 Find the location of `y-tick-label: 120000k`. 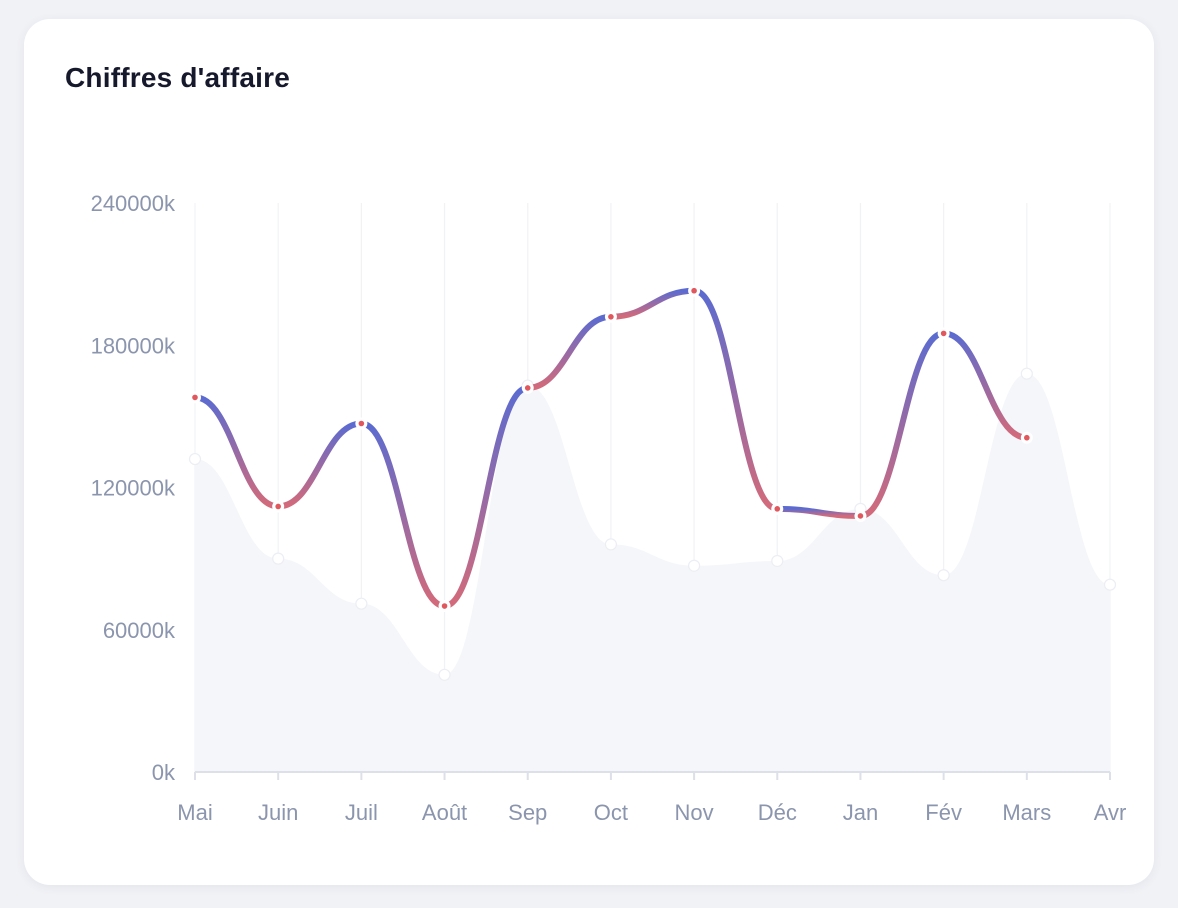

y-tick-label: 120000k is located at coordinates (133, 488).